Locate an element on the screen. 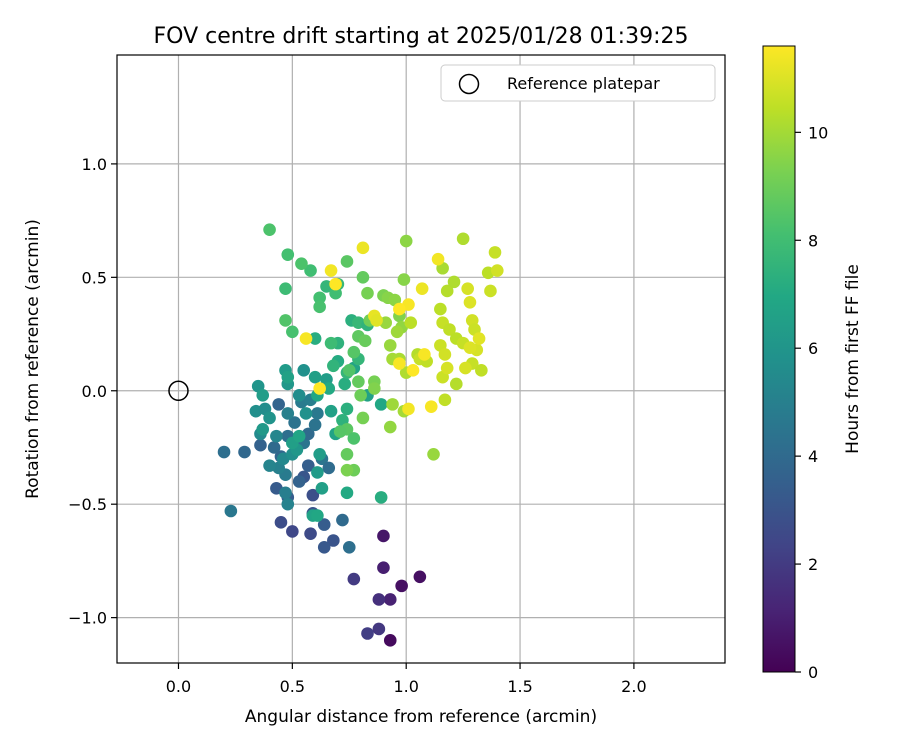 This screenshot has height=750, width=900. x-tick-label: 0.0 is located at coordinates (178, 686).